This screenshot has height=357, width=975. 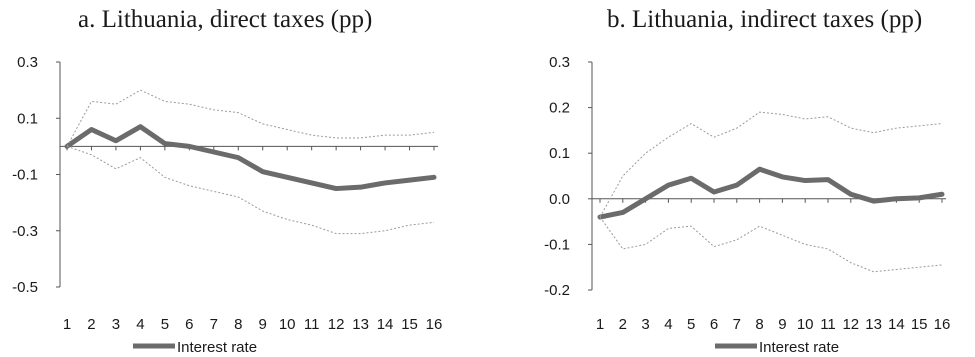 I want to click on y-tick-label: -0.3, so click(x=25, y=231).